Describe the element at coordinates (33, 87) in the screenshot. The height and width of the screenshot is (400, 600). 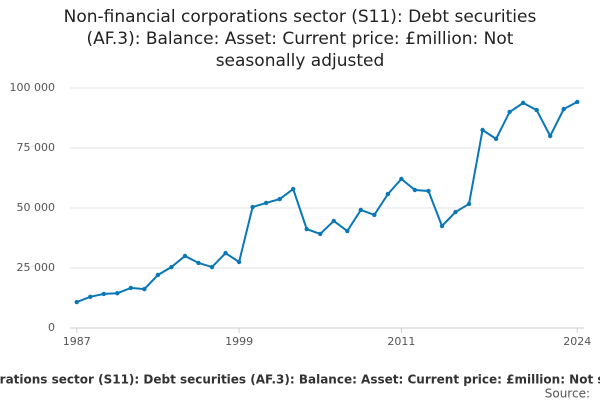
I see `y-tick-label: 100 000` at that location.